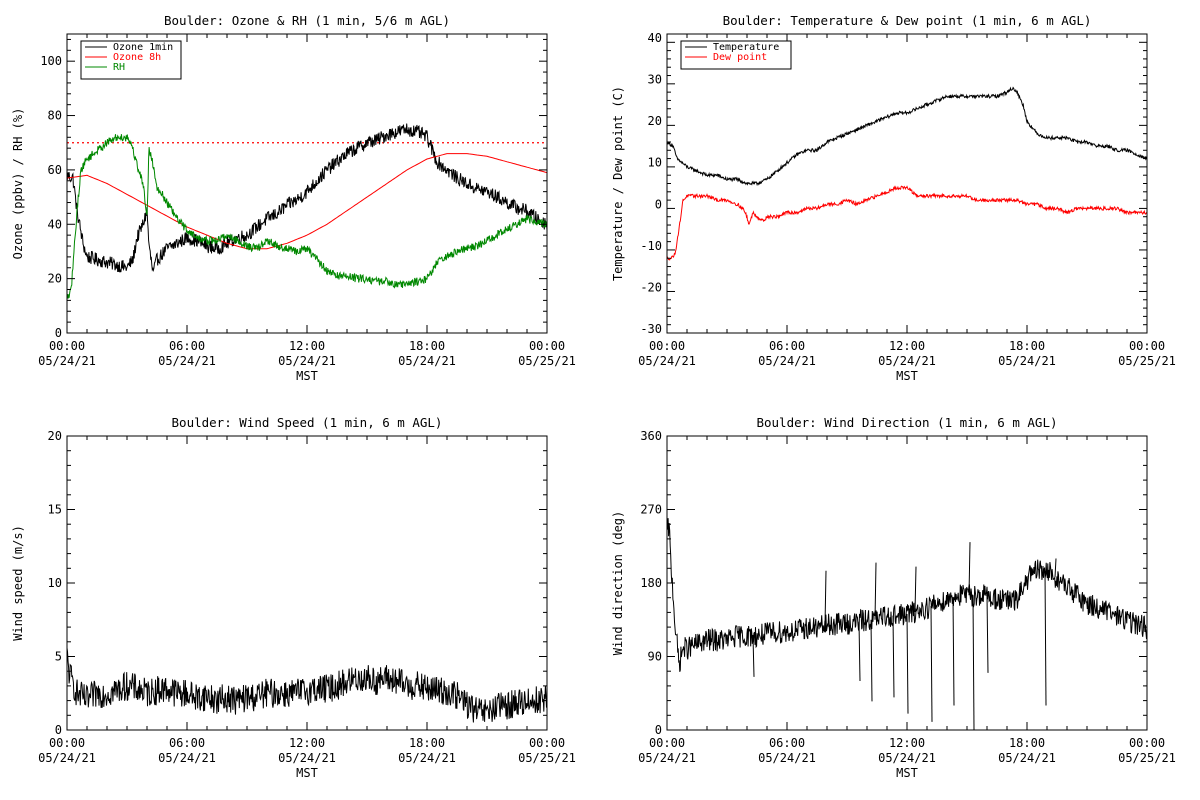  I want to click on y-tick-label: -10, so click(651, 246).